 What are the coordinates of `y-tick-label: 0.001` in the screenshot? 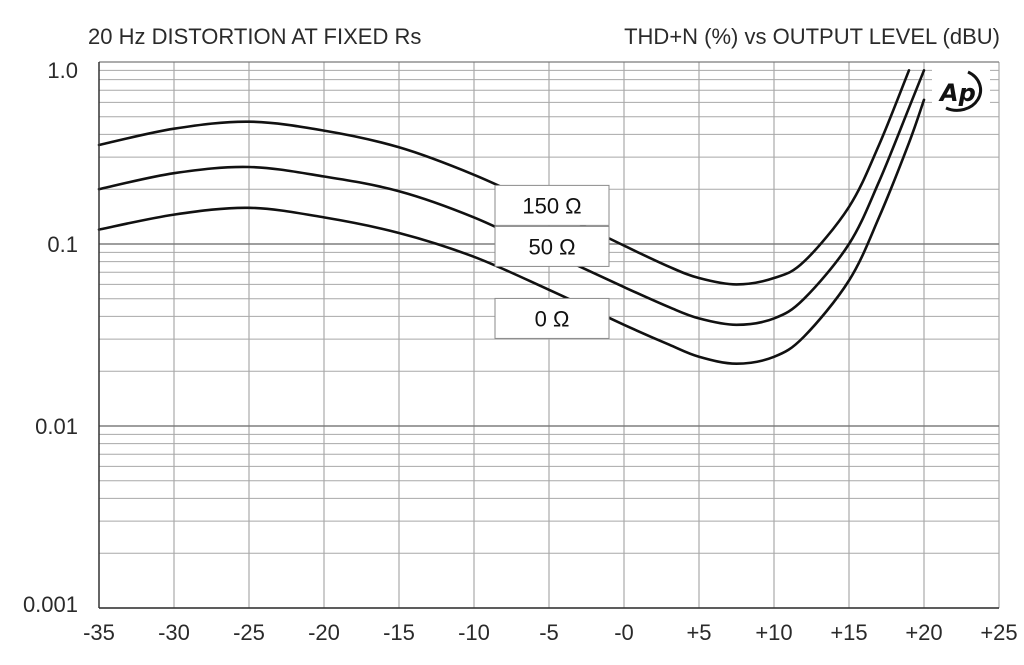 It's located at (50, 604).